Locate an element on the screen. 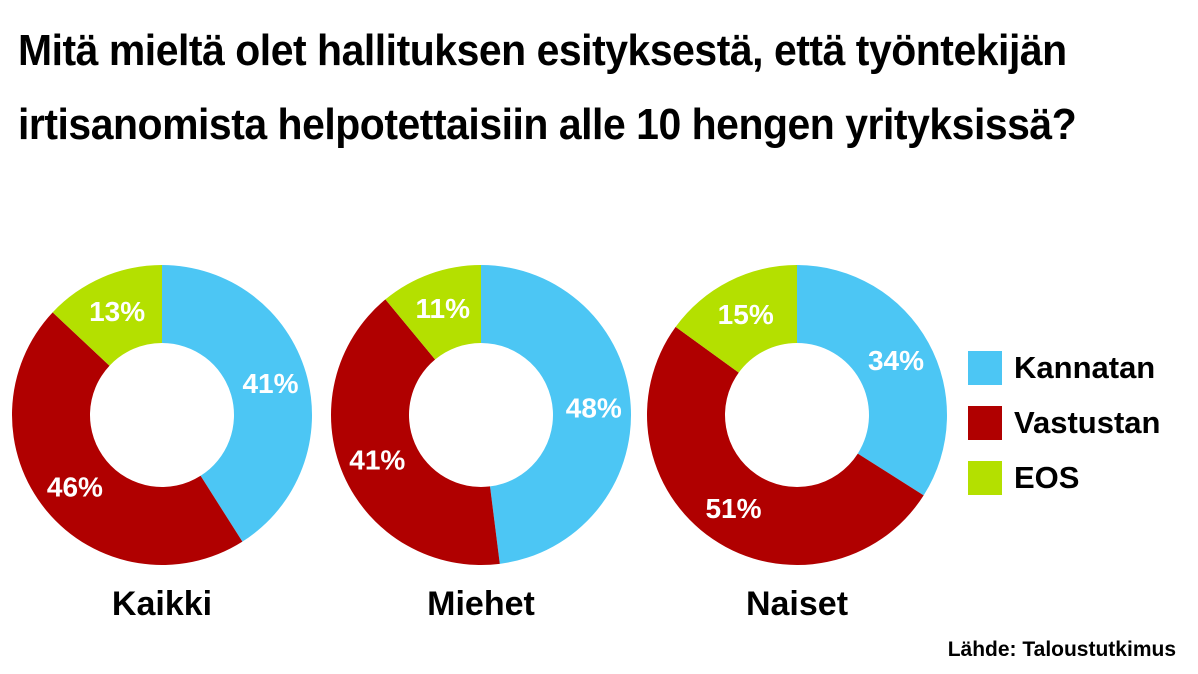 This screenshot has width=1198, height=674. legend-swatch-kannatan is located at coordinates (985, 367).